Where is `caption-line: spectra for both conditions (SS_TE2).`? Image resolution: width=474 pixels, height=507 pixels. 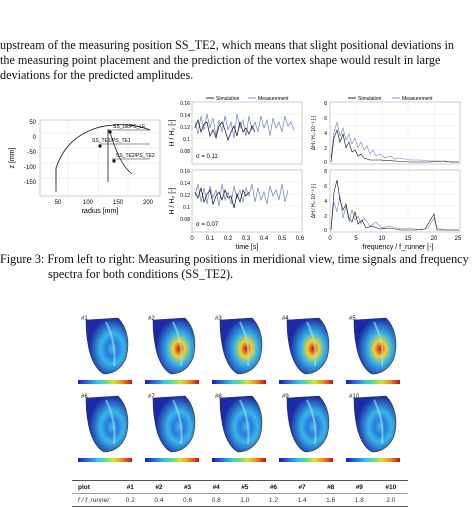
caption-line: spectra for both conditions (SS_TE2). is located at coordinates (141, 274).